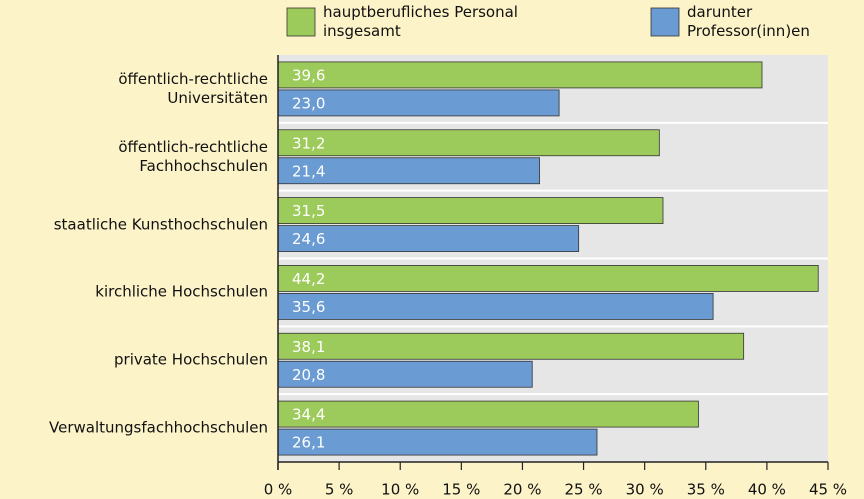  Describe the element at coordinates (645, 490) in the screenshot. I see `x-tick-label: 30 %` at that location.